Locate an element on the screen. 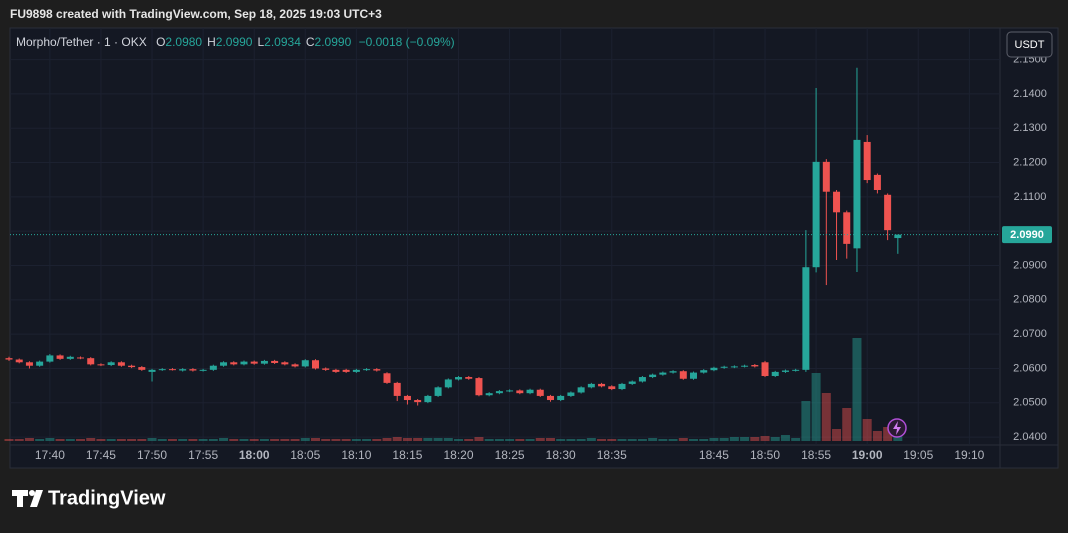 The image size is (1068, 533). legend-change: −0.0018 (−0.09%) is located at coordinates (407, 42).